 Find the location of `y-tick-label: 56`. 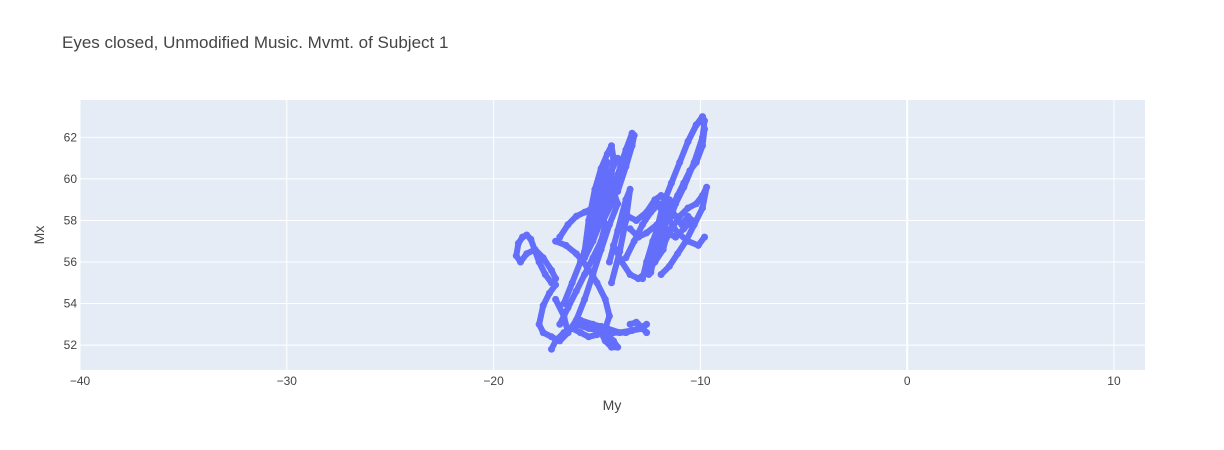

y-tick-label: 56 is located at coordinates (71, 262).